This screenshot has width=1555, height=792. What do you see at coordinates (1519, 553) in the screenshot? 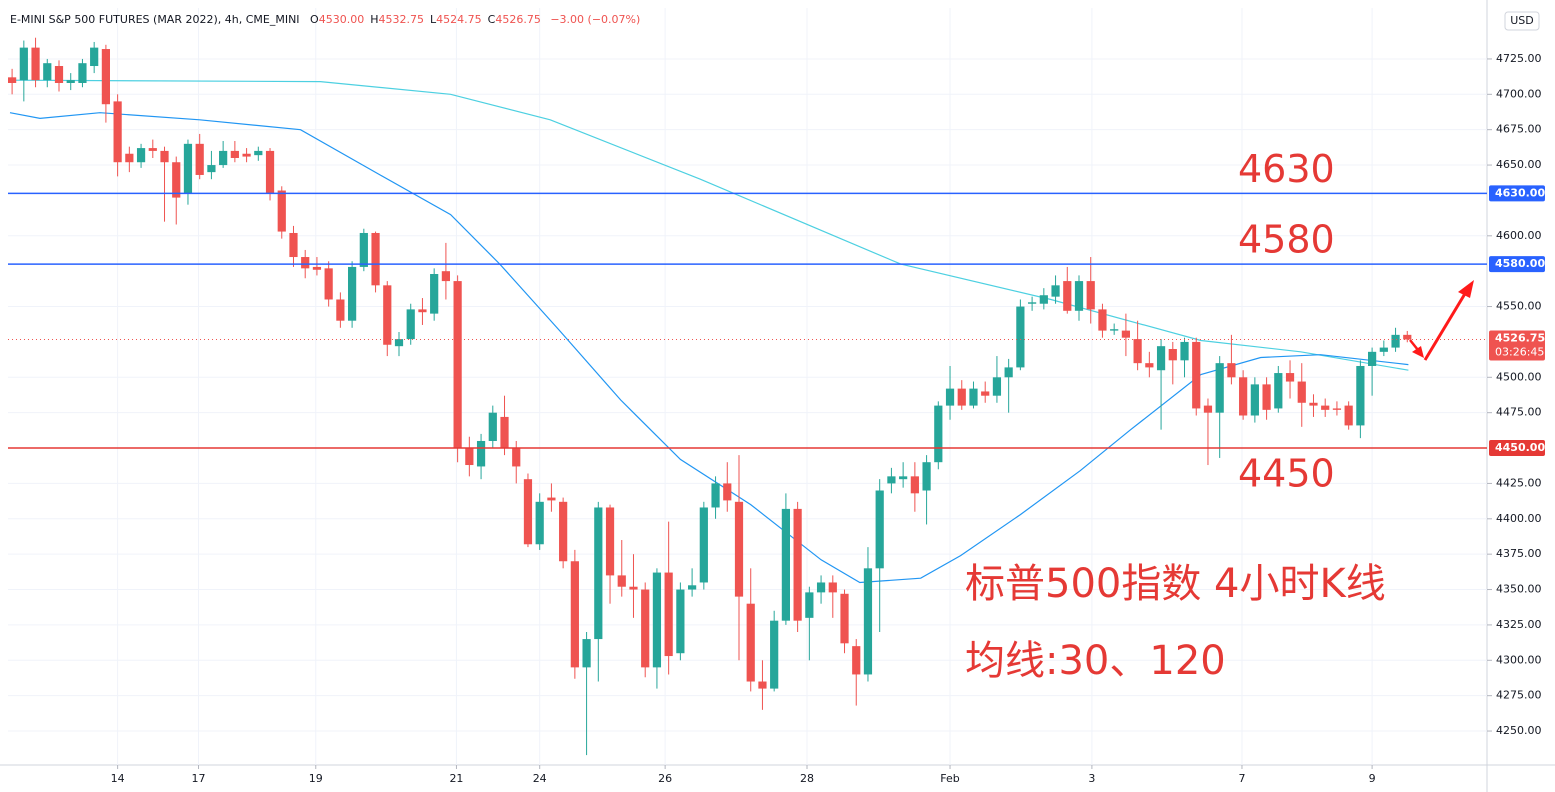
I see `y-tick-label: 4375.00` at bounding box center [1519, 553].